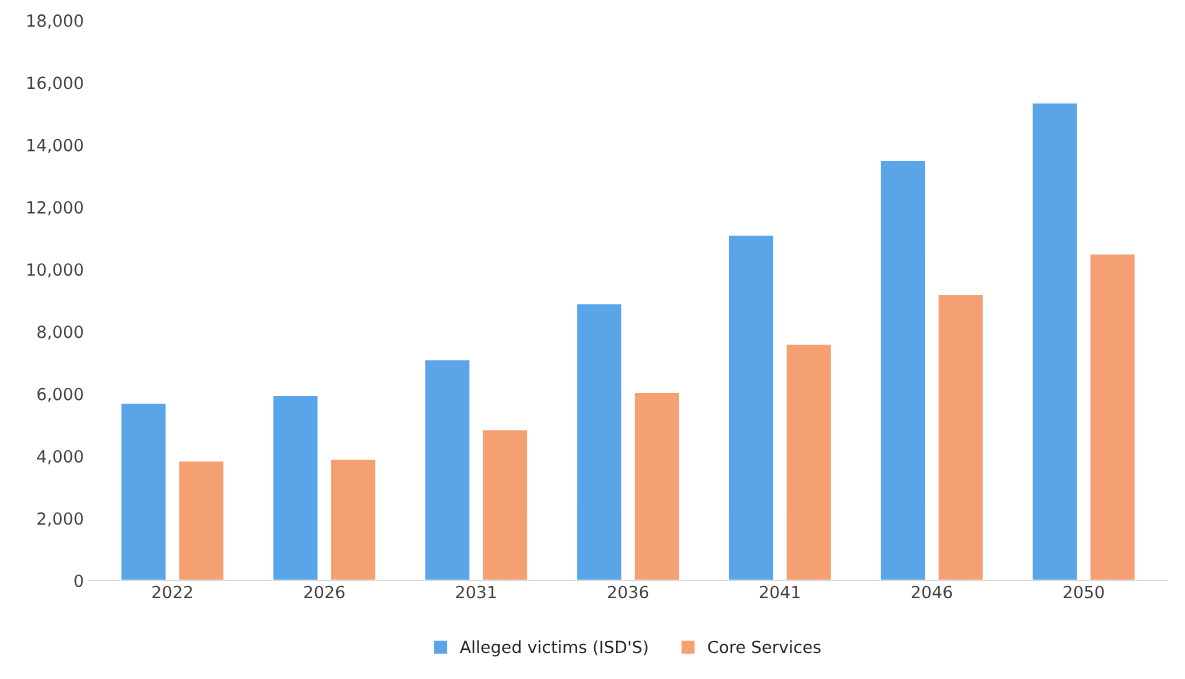 The width and height of the screenshot is (1185, 679). What do you see at coordinates (628, 592) in the screenshot?
I see `x-tick-label: 2036` at bounding box center [628, 592].